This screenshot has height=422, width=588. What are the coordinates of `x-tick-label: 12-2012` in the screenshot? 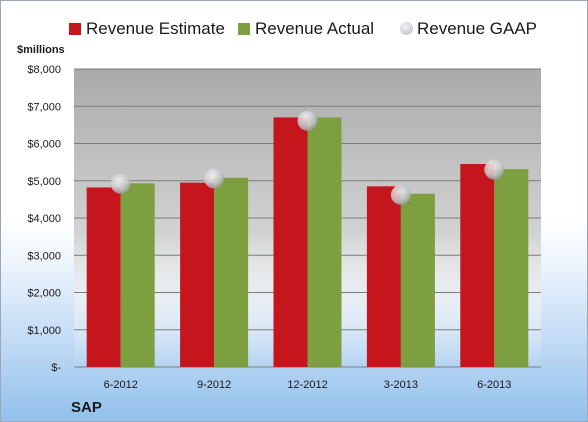 It's located at (307, 385).